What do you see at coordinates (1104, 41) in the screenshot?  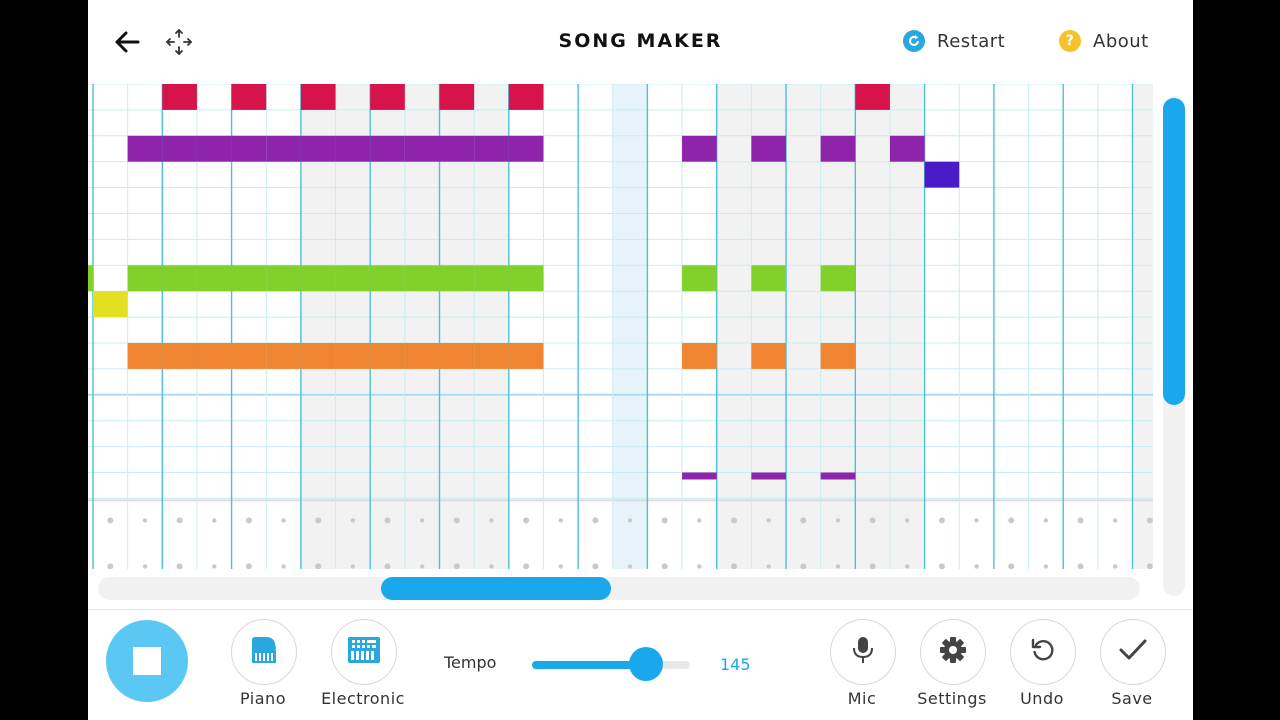 I see `about-button: ? About` at bounding box center [1104, 41].